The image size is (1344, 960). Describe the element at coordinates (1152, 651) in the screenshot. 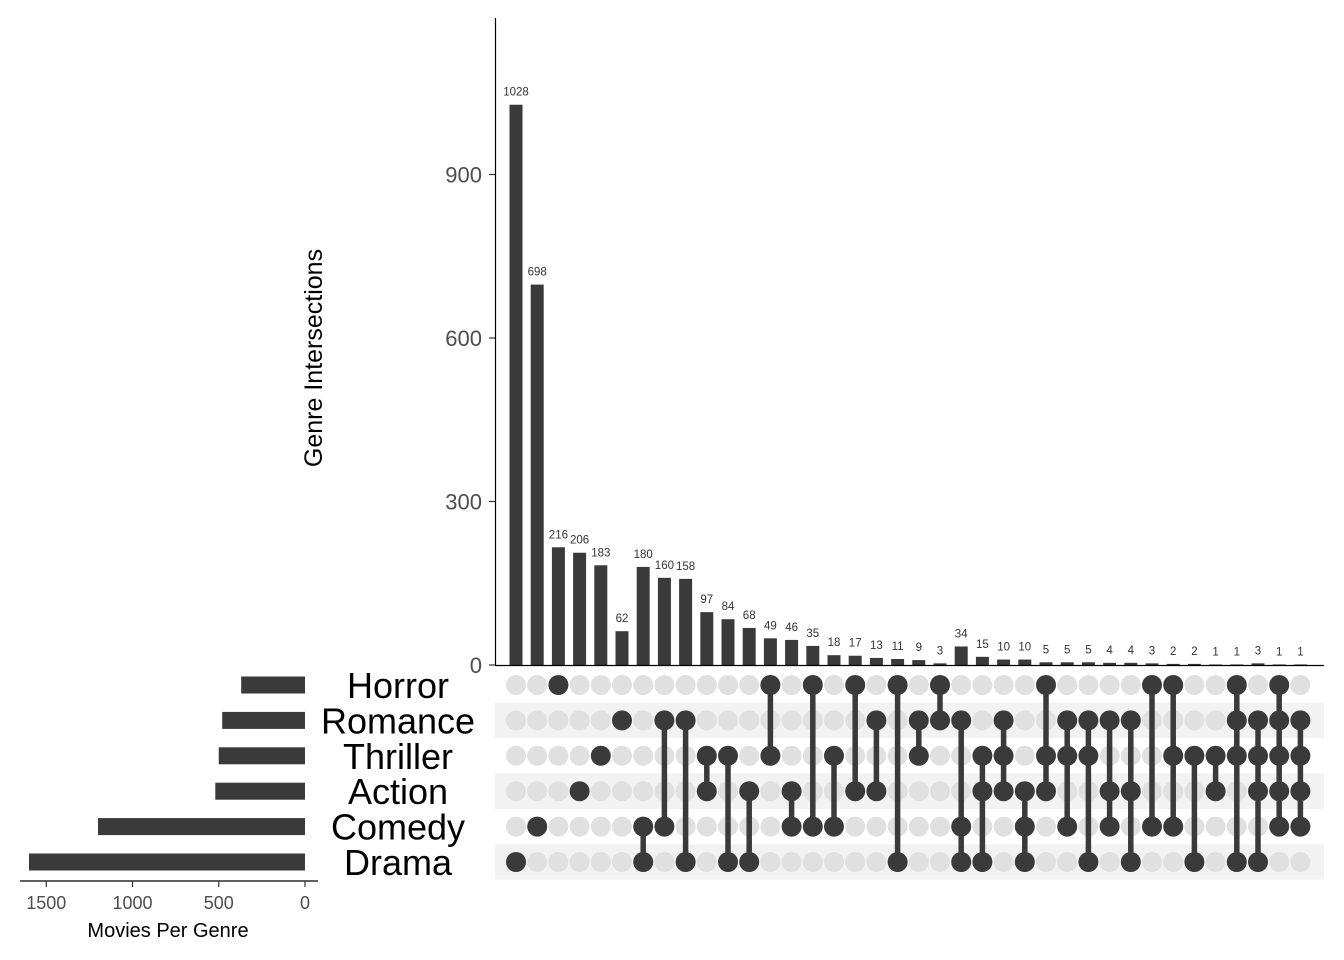

I see `intersection-value-label: 3` at that location.